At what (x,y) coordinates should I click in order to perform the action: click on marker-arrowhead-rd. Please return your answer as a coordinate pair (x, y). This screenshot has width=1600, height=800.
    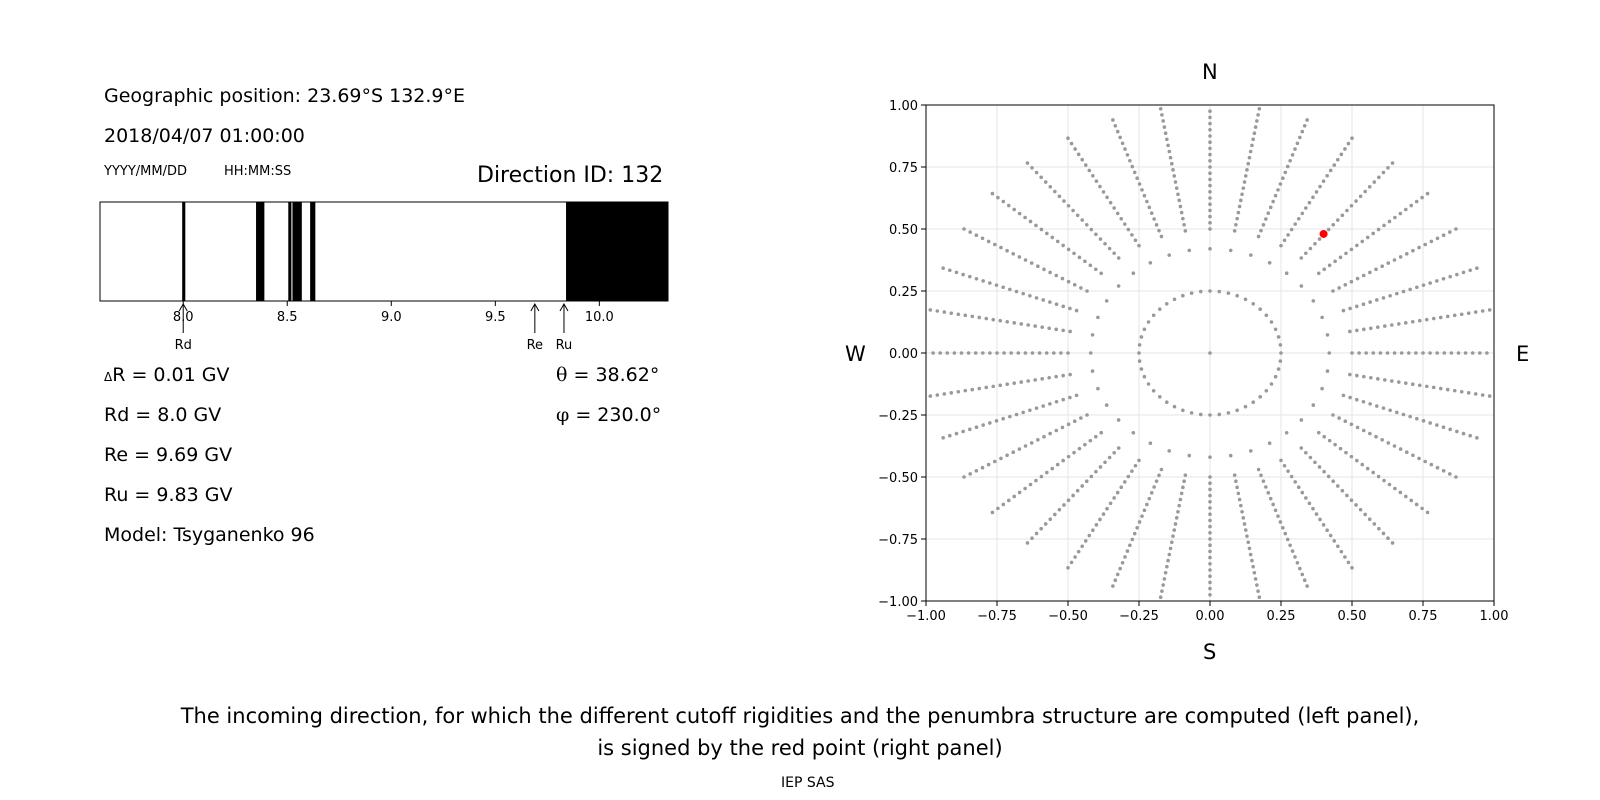
    Looking at the image, I should click on (183, 307).